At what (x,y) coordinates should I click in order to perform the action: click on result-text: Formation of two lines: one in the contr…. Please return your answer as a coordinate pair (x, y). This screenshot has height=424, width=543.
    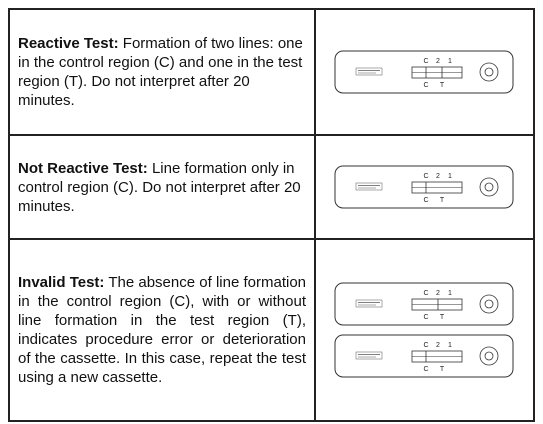
    Looking at the image, I should click on (160, 72).